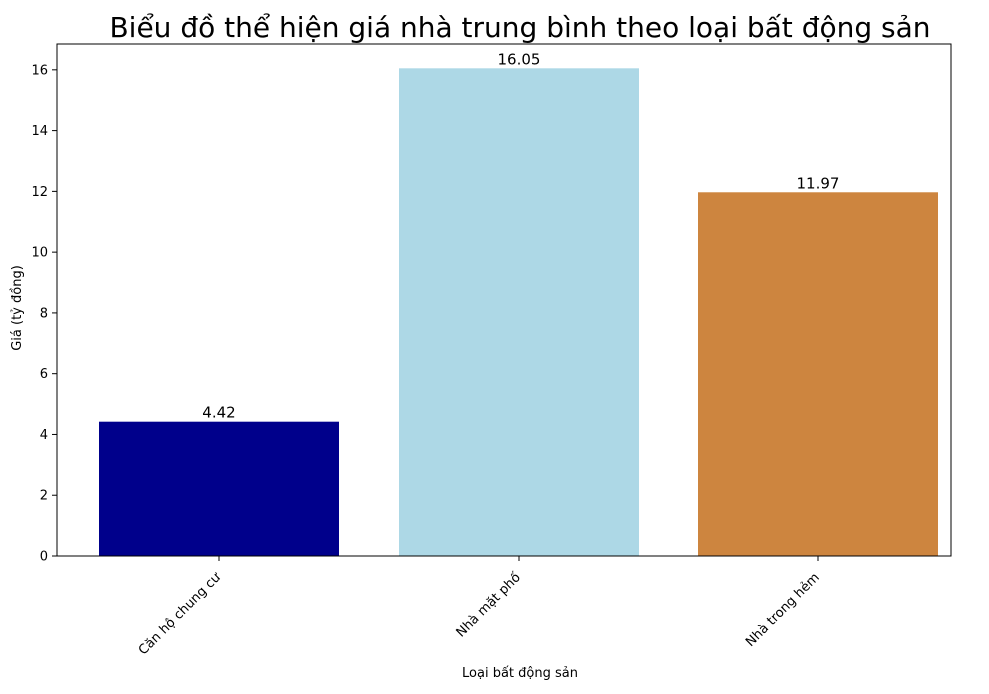  What do you see at coordinates (39, 192) in the screenshot?
I see `y-tick-label-7: 12` at bounding box center [39, 192].